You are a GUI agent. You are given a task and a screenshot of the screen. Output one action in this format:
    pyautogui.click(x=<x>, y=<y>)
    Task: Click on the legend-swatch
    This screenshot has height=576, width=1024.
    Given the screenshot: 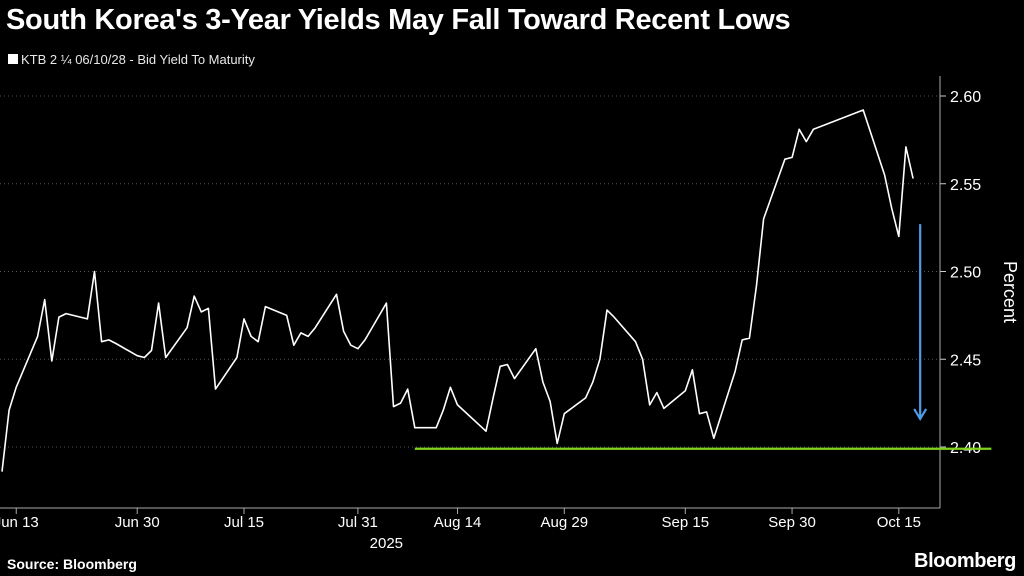 What is the action you would take?
    pyautogui.click(x=13, y=59)
    